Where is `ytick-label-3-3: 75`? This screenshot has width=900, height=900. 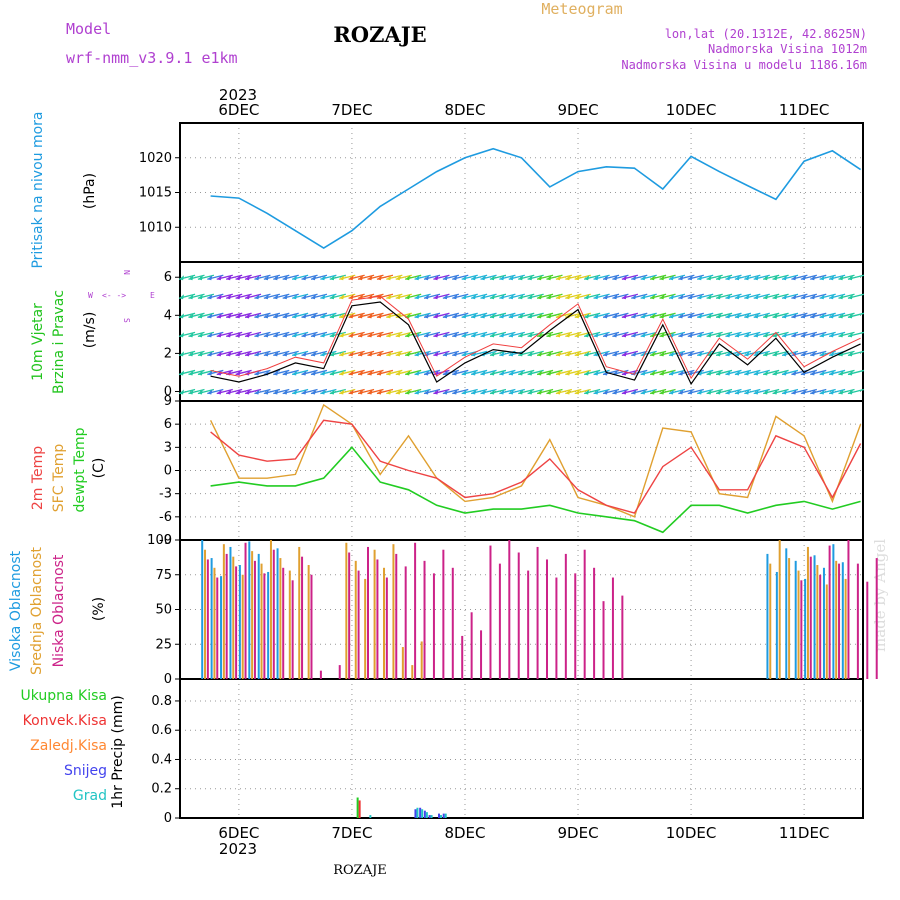
ytick-label-3-3: 75 is located at coordinates (163, 575).